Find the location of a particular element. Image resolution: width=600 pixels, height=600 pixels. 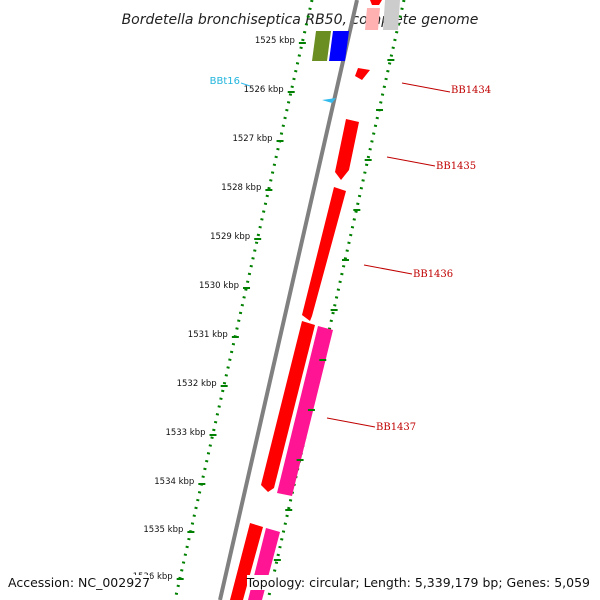

partial-grey-feature is located at coordinates (391, 15).